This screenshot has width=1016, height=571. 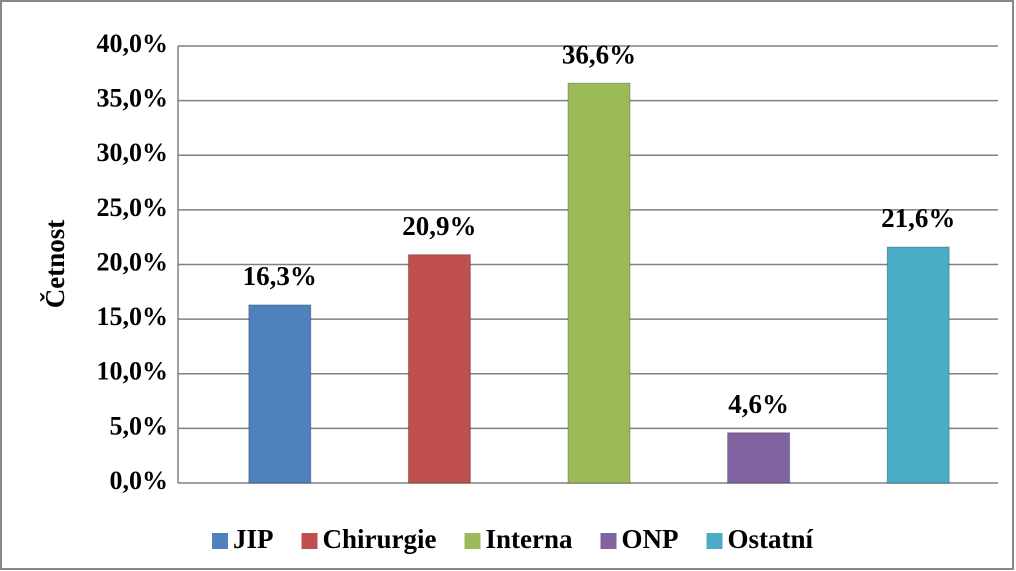 I want to click on y-tick-label: 10,0%, so click(x=133, y=371).